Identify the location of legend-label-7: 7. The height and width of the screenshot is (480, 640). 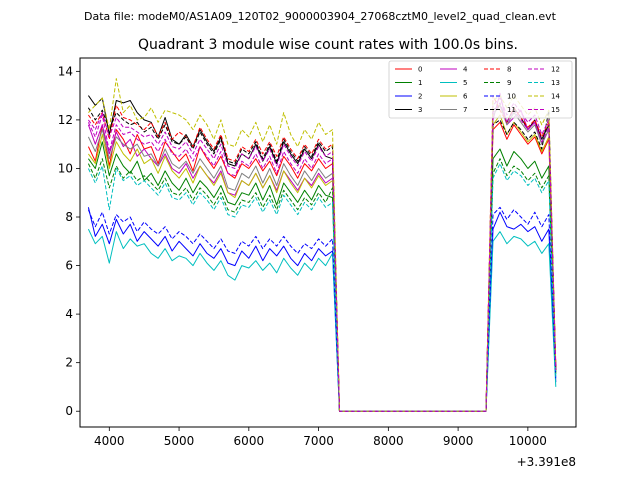
(465, 110).